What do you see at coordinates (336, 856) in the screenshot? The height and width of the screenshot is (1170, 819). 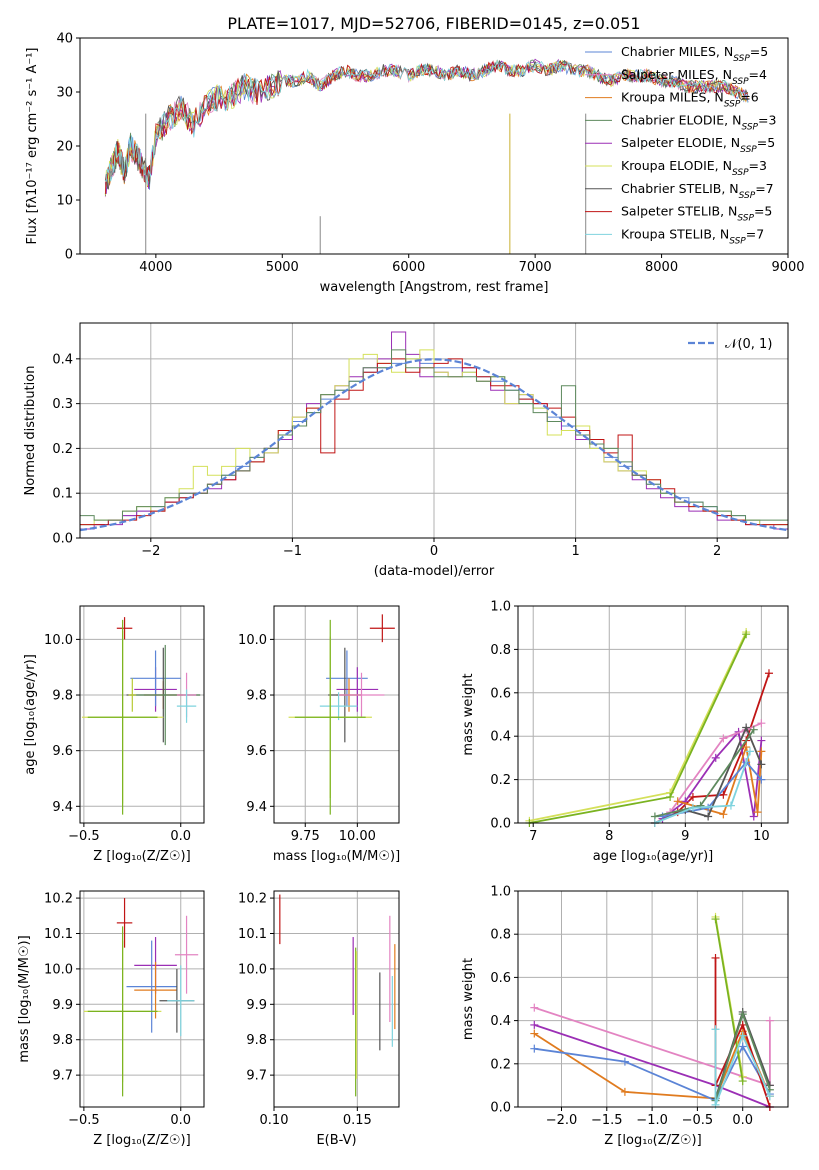 I see `x-axis-label: mass [log₁₀(M/M☉)]` at bounding box center [336, 856].